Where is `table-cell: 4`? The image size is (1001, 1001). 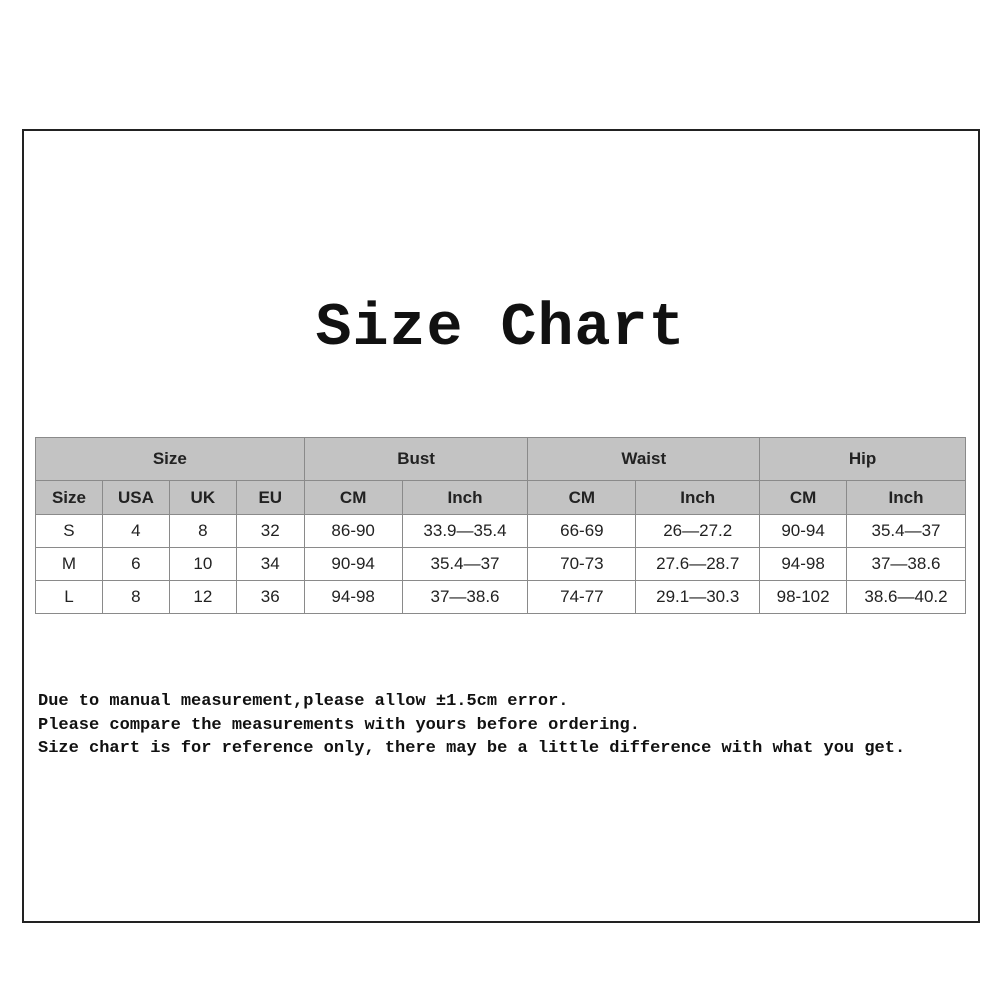
table-cell: 4 is located at coordinates (135, 531).